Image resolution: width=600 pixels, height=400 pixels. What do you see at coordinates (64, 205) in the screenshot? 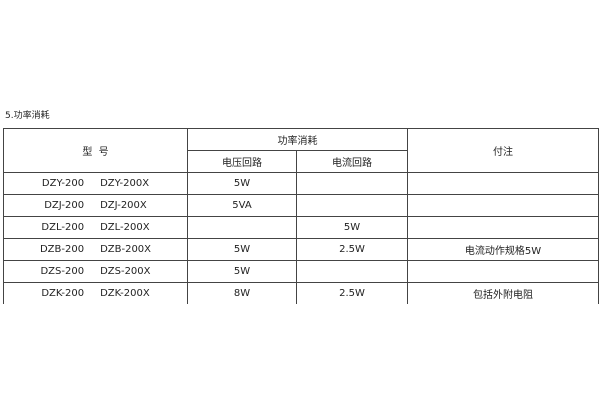
I see `model-a: DZJ-200` at bounding box center [64, 205].